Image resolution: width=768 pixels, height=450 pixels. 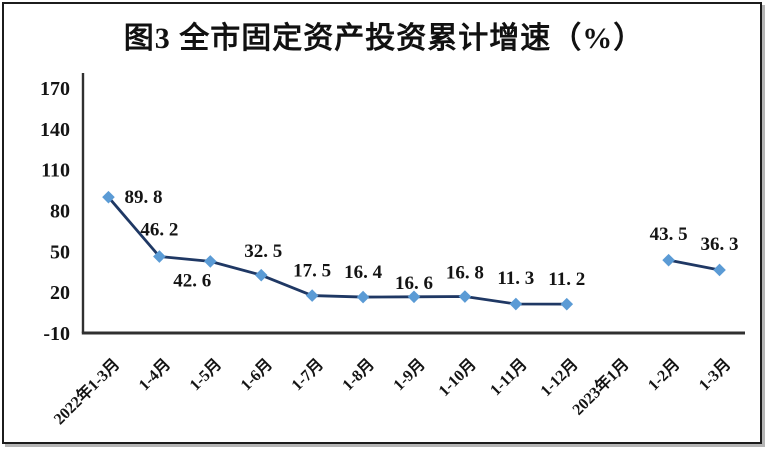 I want to click on data-point-label: 16. 8, so click(x=465, y=273).